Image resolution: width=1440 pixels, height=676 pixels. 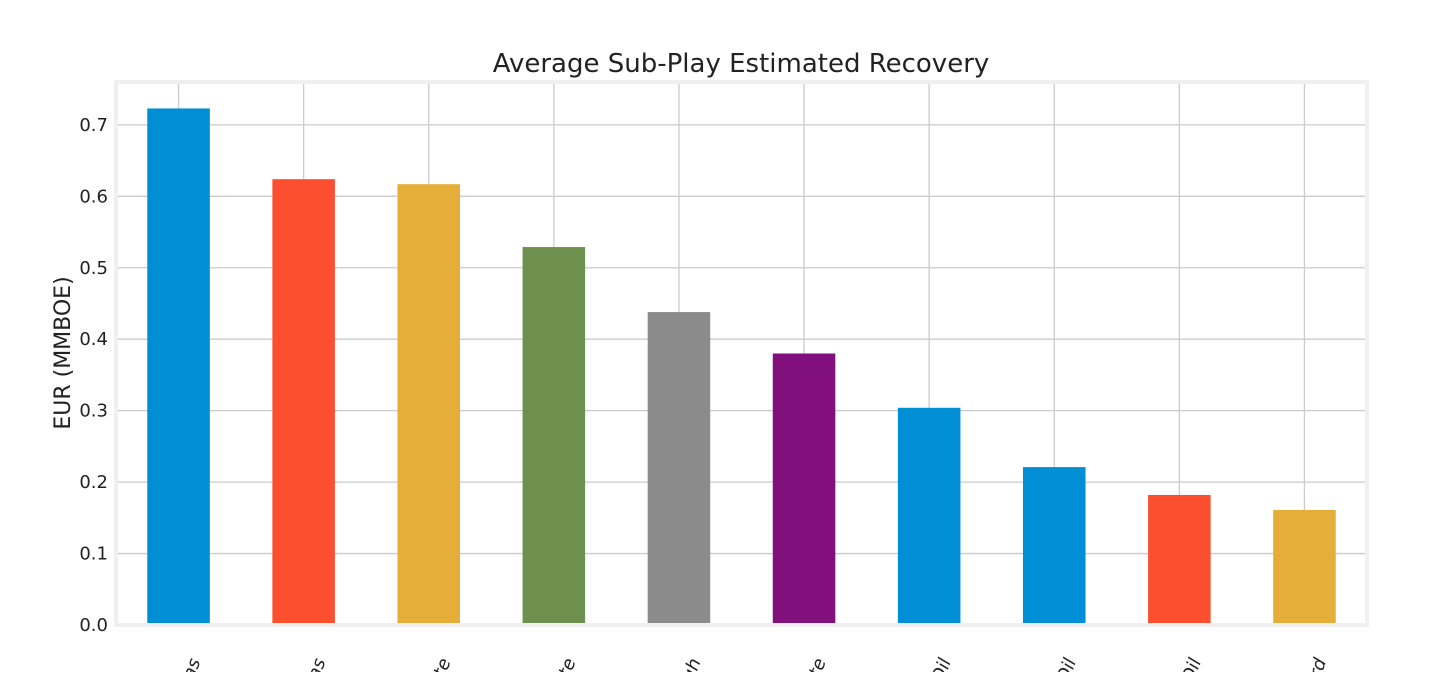 I want to click on y-axis-label: EUR (MMBOE), so click(x=63, y=352).